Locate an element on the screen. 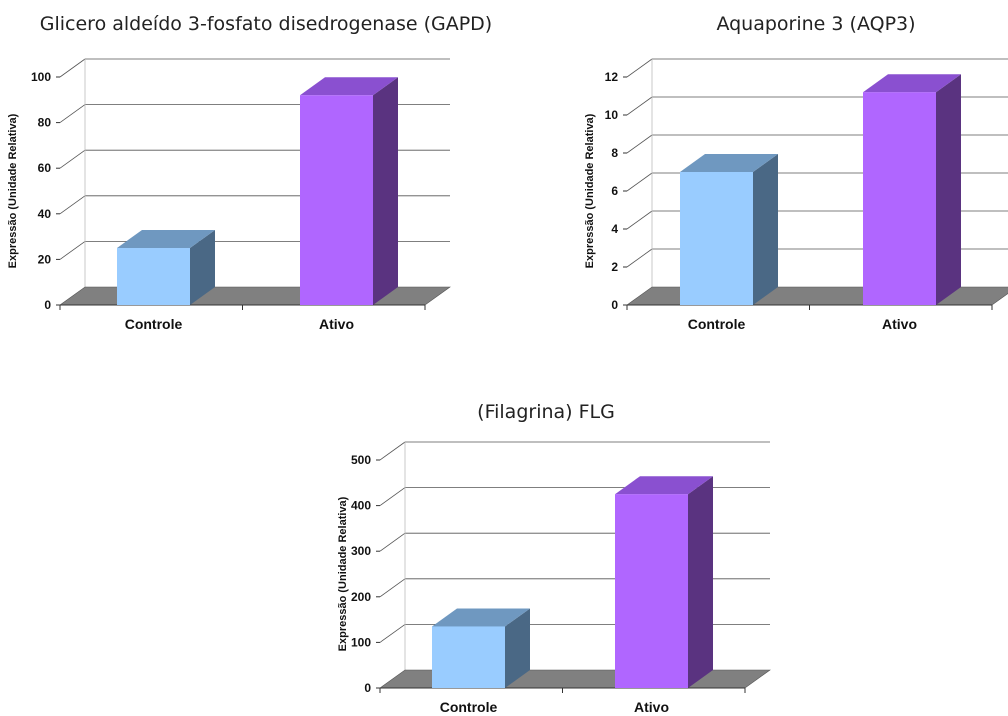  y-tick-label: 400 is located at coordinates (361, 506).